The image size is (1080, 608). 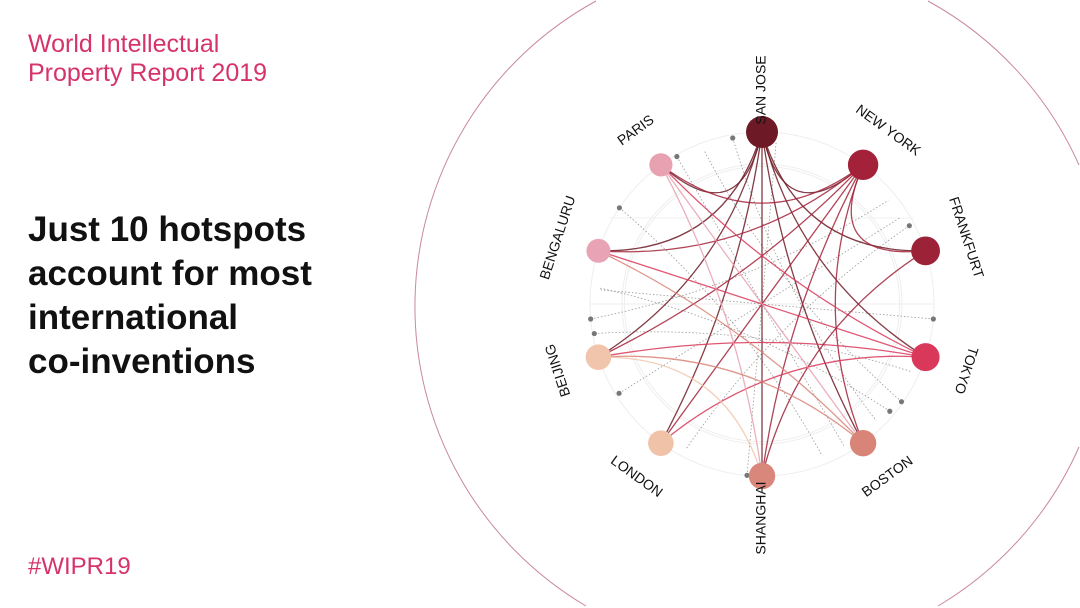 What do you see at coordinates (661, 165) in the screenshot?
I see `node-paris` at bounding box center [661, 165].